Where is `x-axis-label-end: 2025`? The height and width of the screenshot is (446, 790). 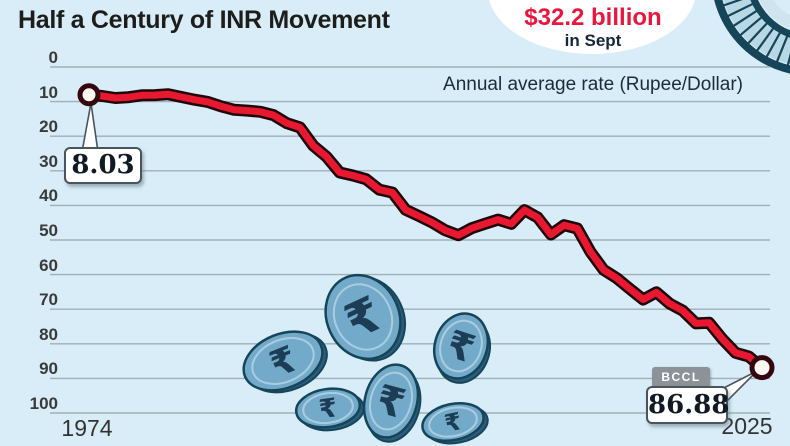
x-axis-label-end: 2025 is located at coordinates (747, 426).